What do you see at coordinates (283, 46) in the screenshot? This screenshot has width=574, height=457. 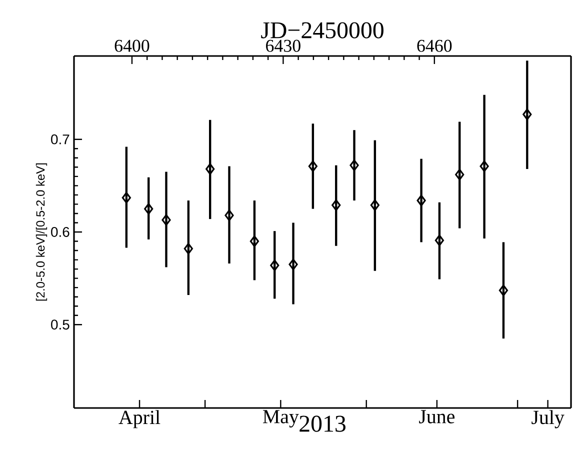 I see `x2-tick-label: 6430` at bounding box center [283, 46].